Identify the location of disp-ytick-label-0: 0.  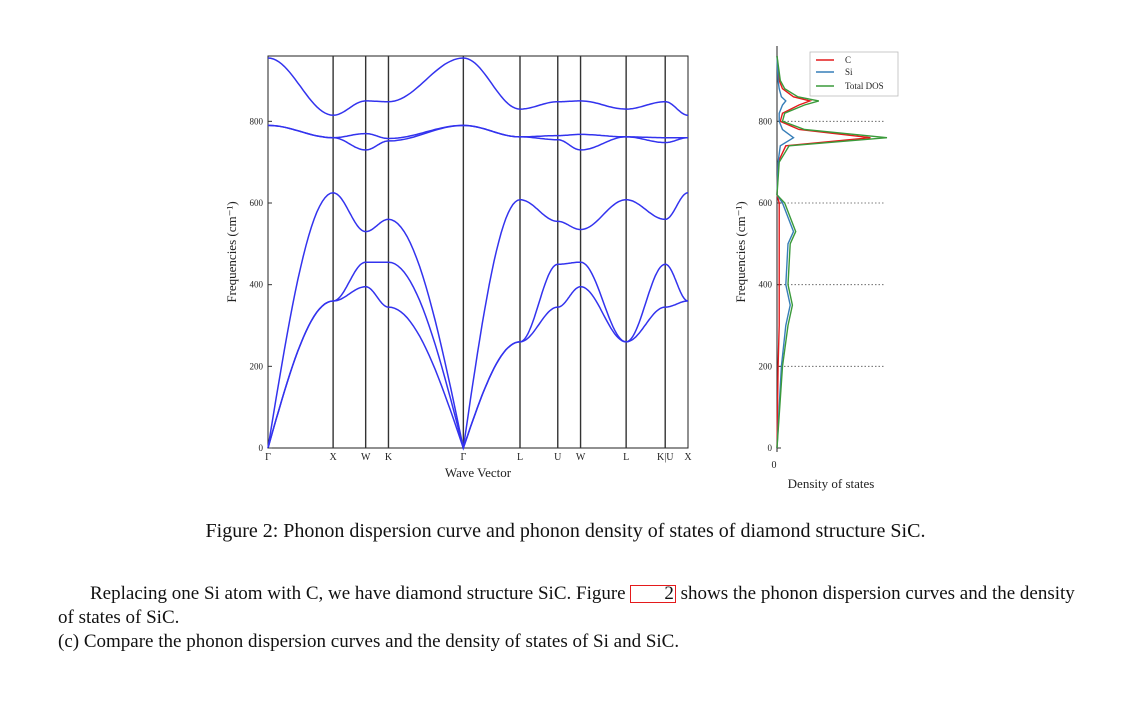
(261, 448).